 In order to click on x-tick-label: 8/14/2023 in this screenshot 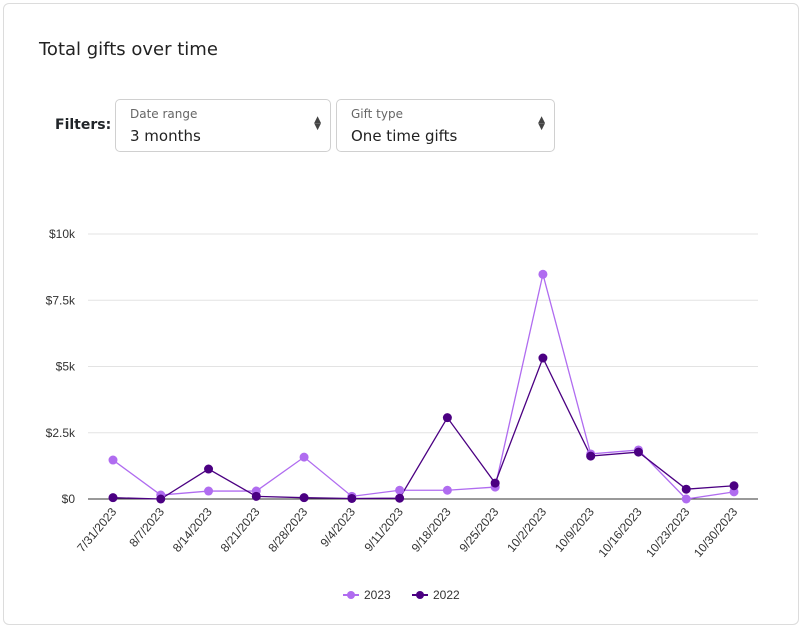, I will do `click(192, 530)`.